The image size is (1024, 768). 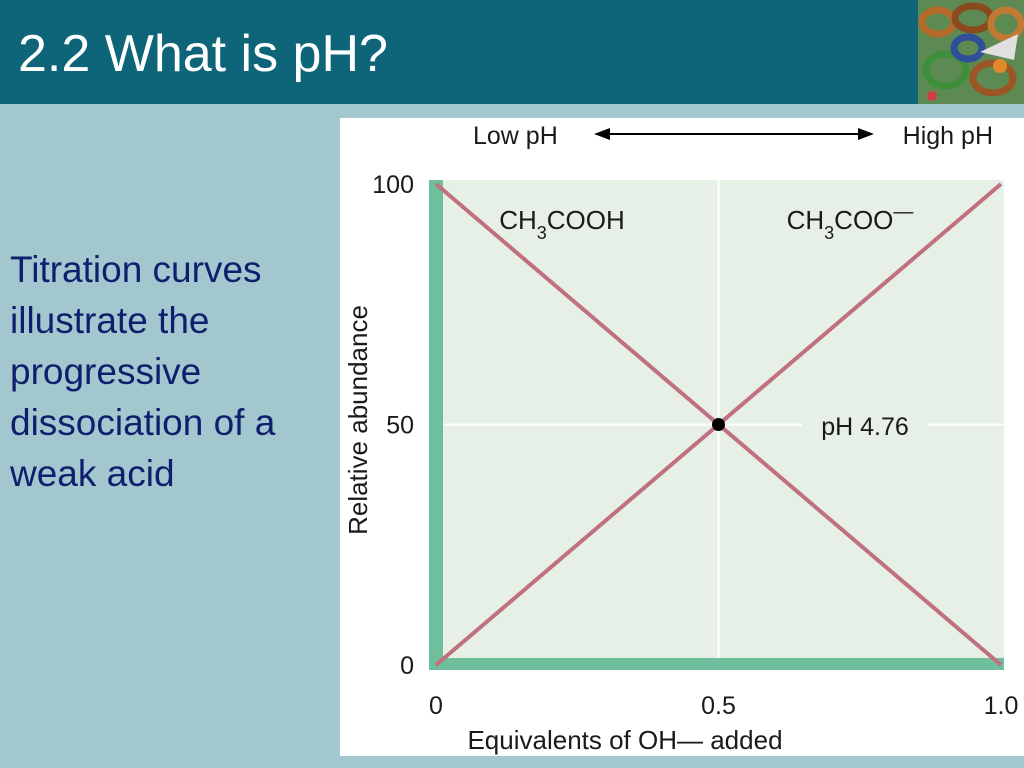 I want to click on series-label-1: CH3COOH, so click(x=562, y=224).